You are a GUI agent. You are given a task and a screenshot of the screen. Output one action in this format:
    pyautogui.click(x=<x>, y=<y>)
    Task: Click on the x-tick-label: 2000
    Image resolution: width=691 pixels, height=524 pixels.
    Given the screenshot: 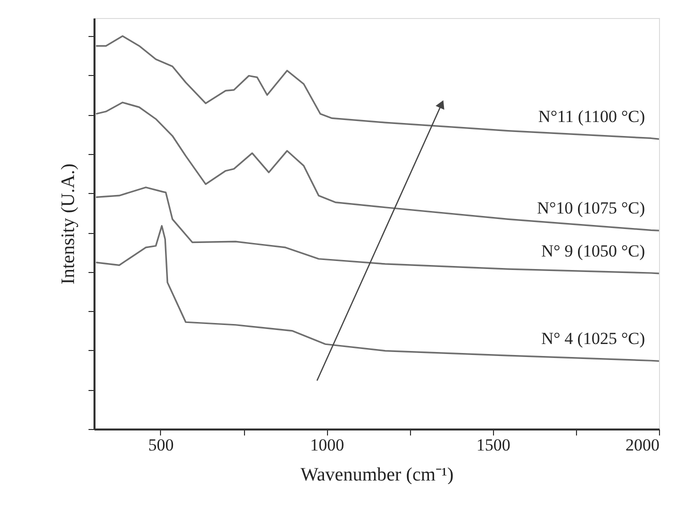 What is the action you would take?
    pyautogui.click(x=643, y=445)
    